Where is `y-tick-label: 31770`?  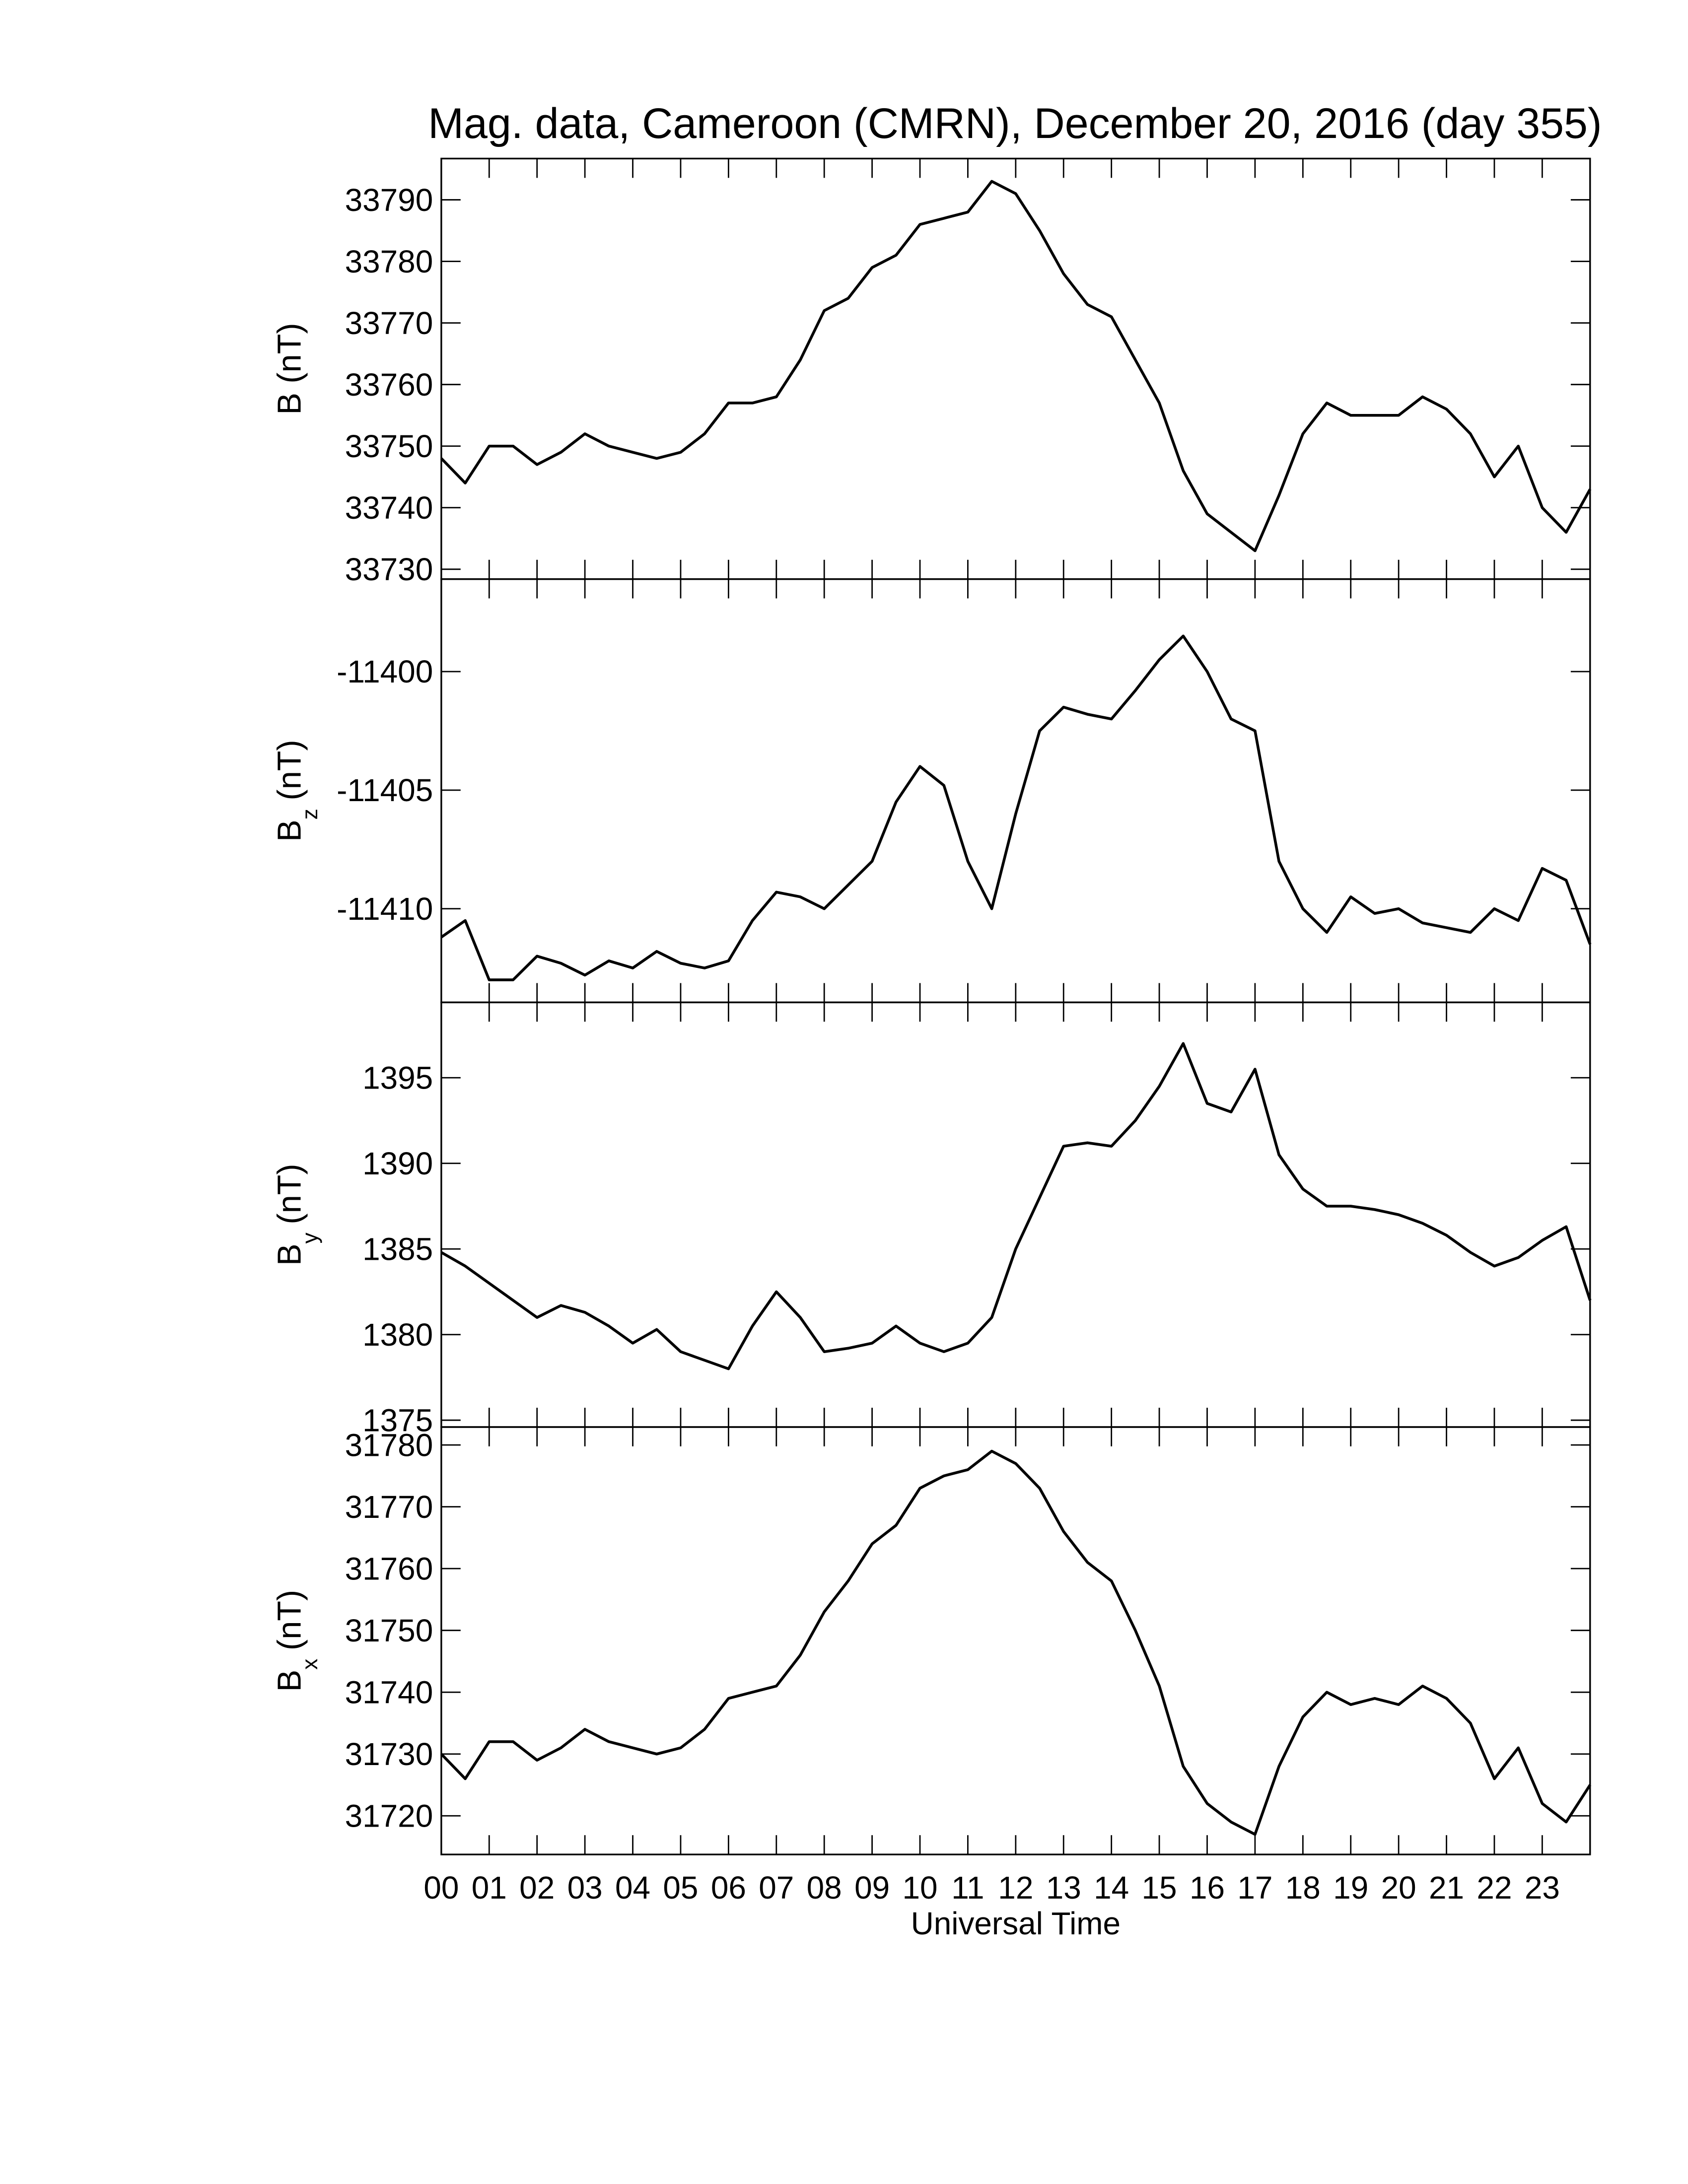
y-tick-label: 31770 is located at coordinates (389, 1507).